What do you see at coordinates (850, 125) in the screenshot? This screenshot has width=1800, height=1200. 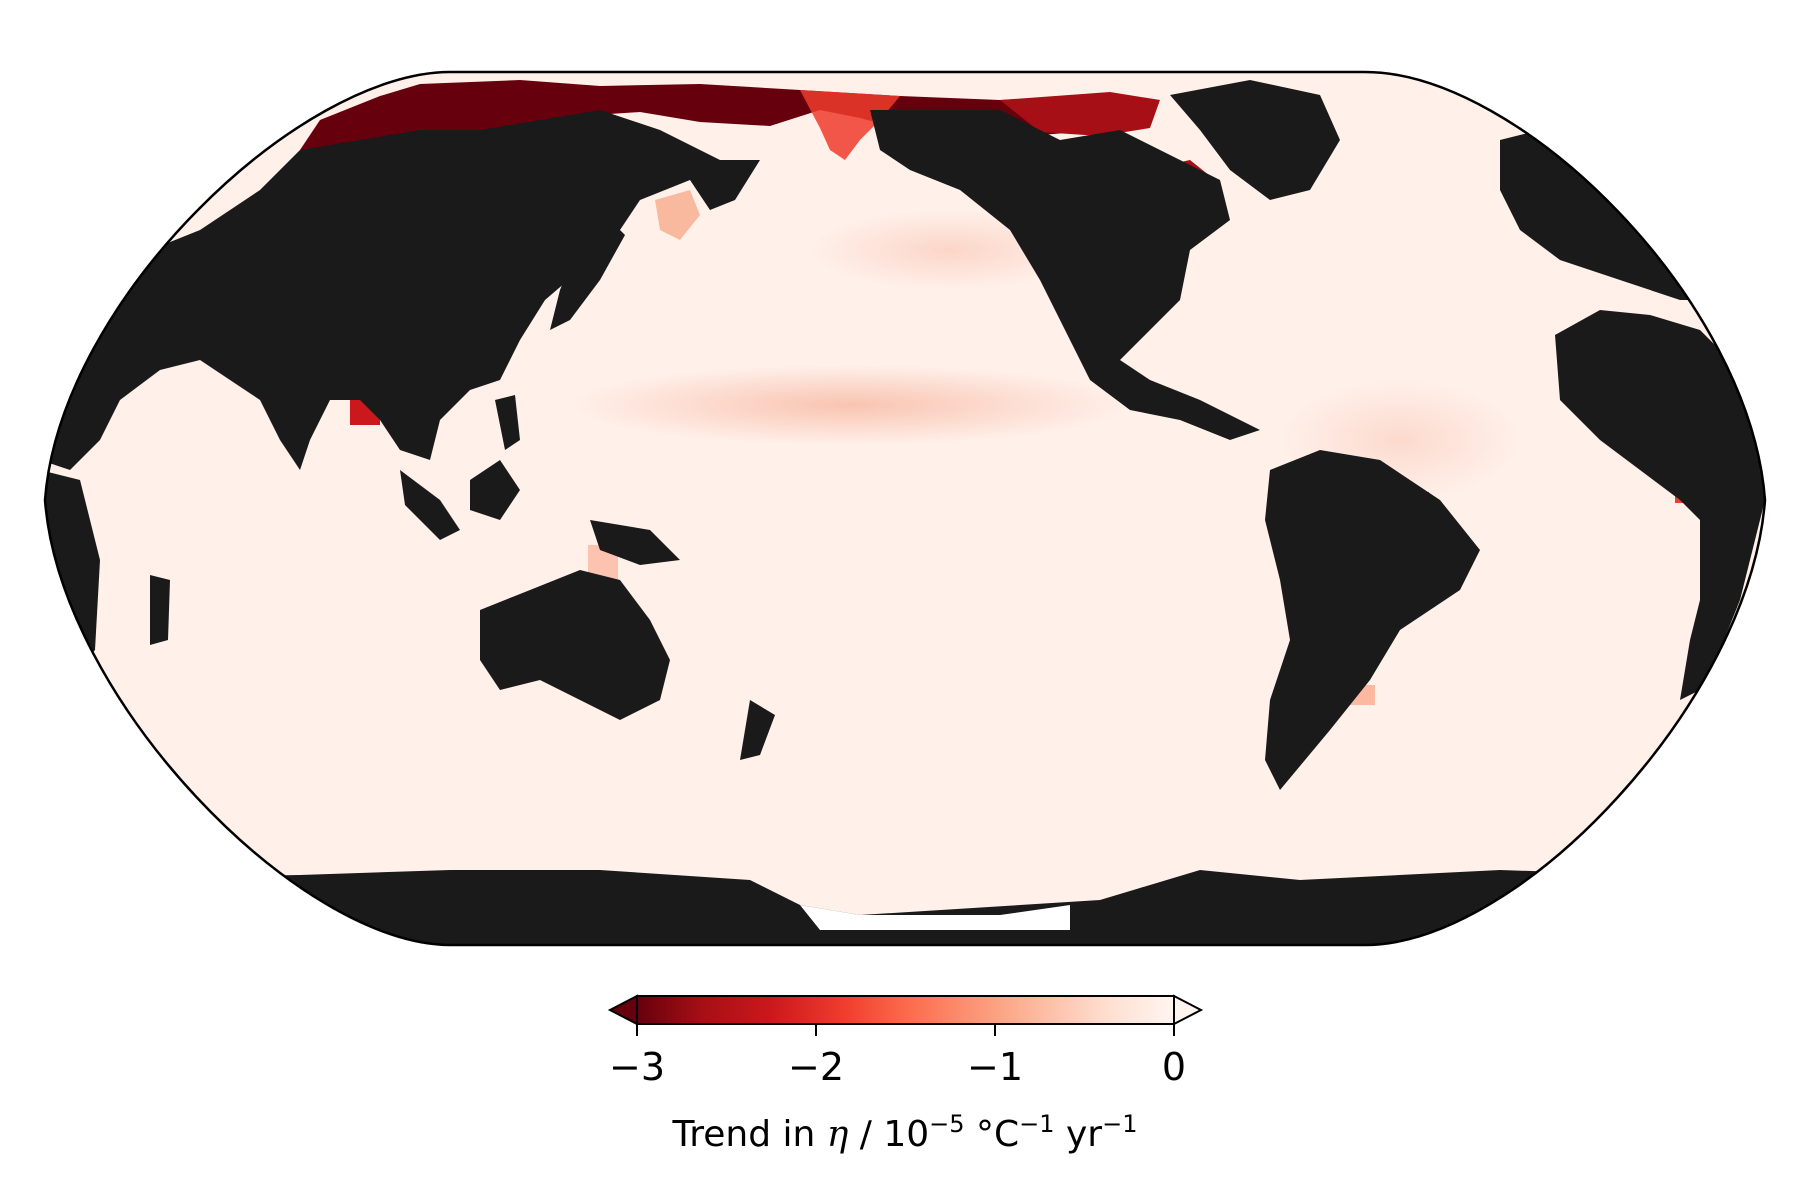 I see `bering-strait-anomaly` at bounding box center [850, 125].